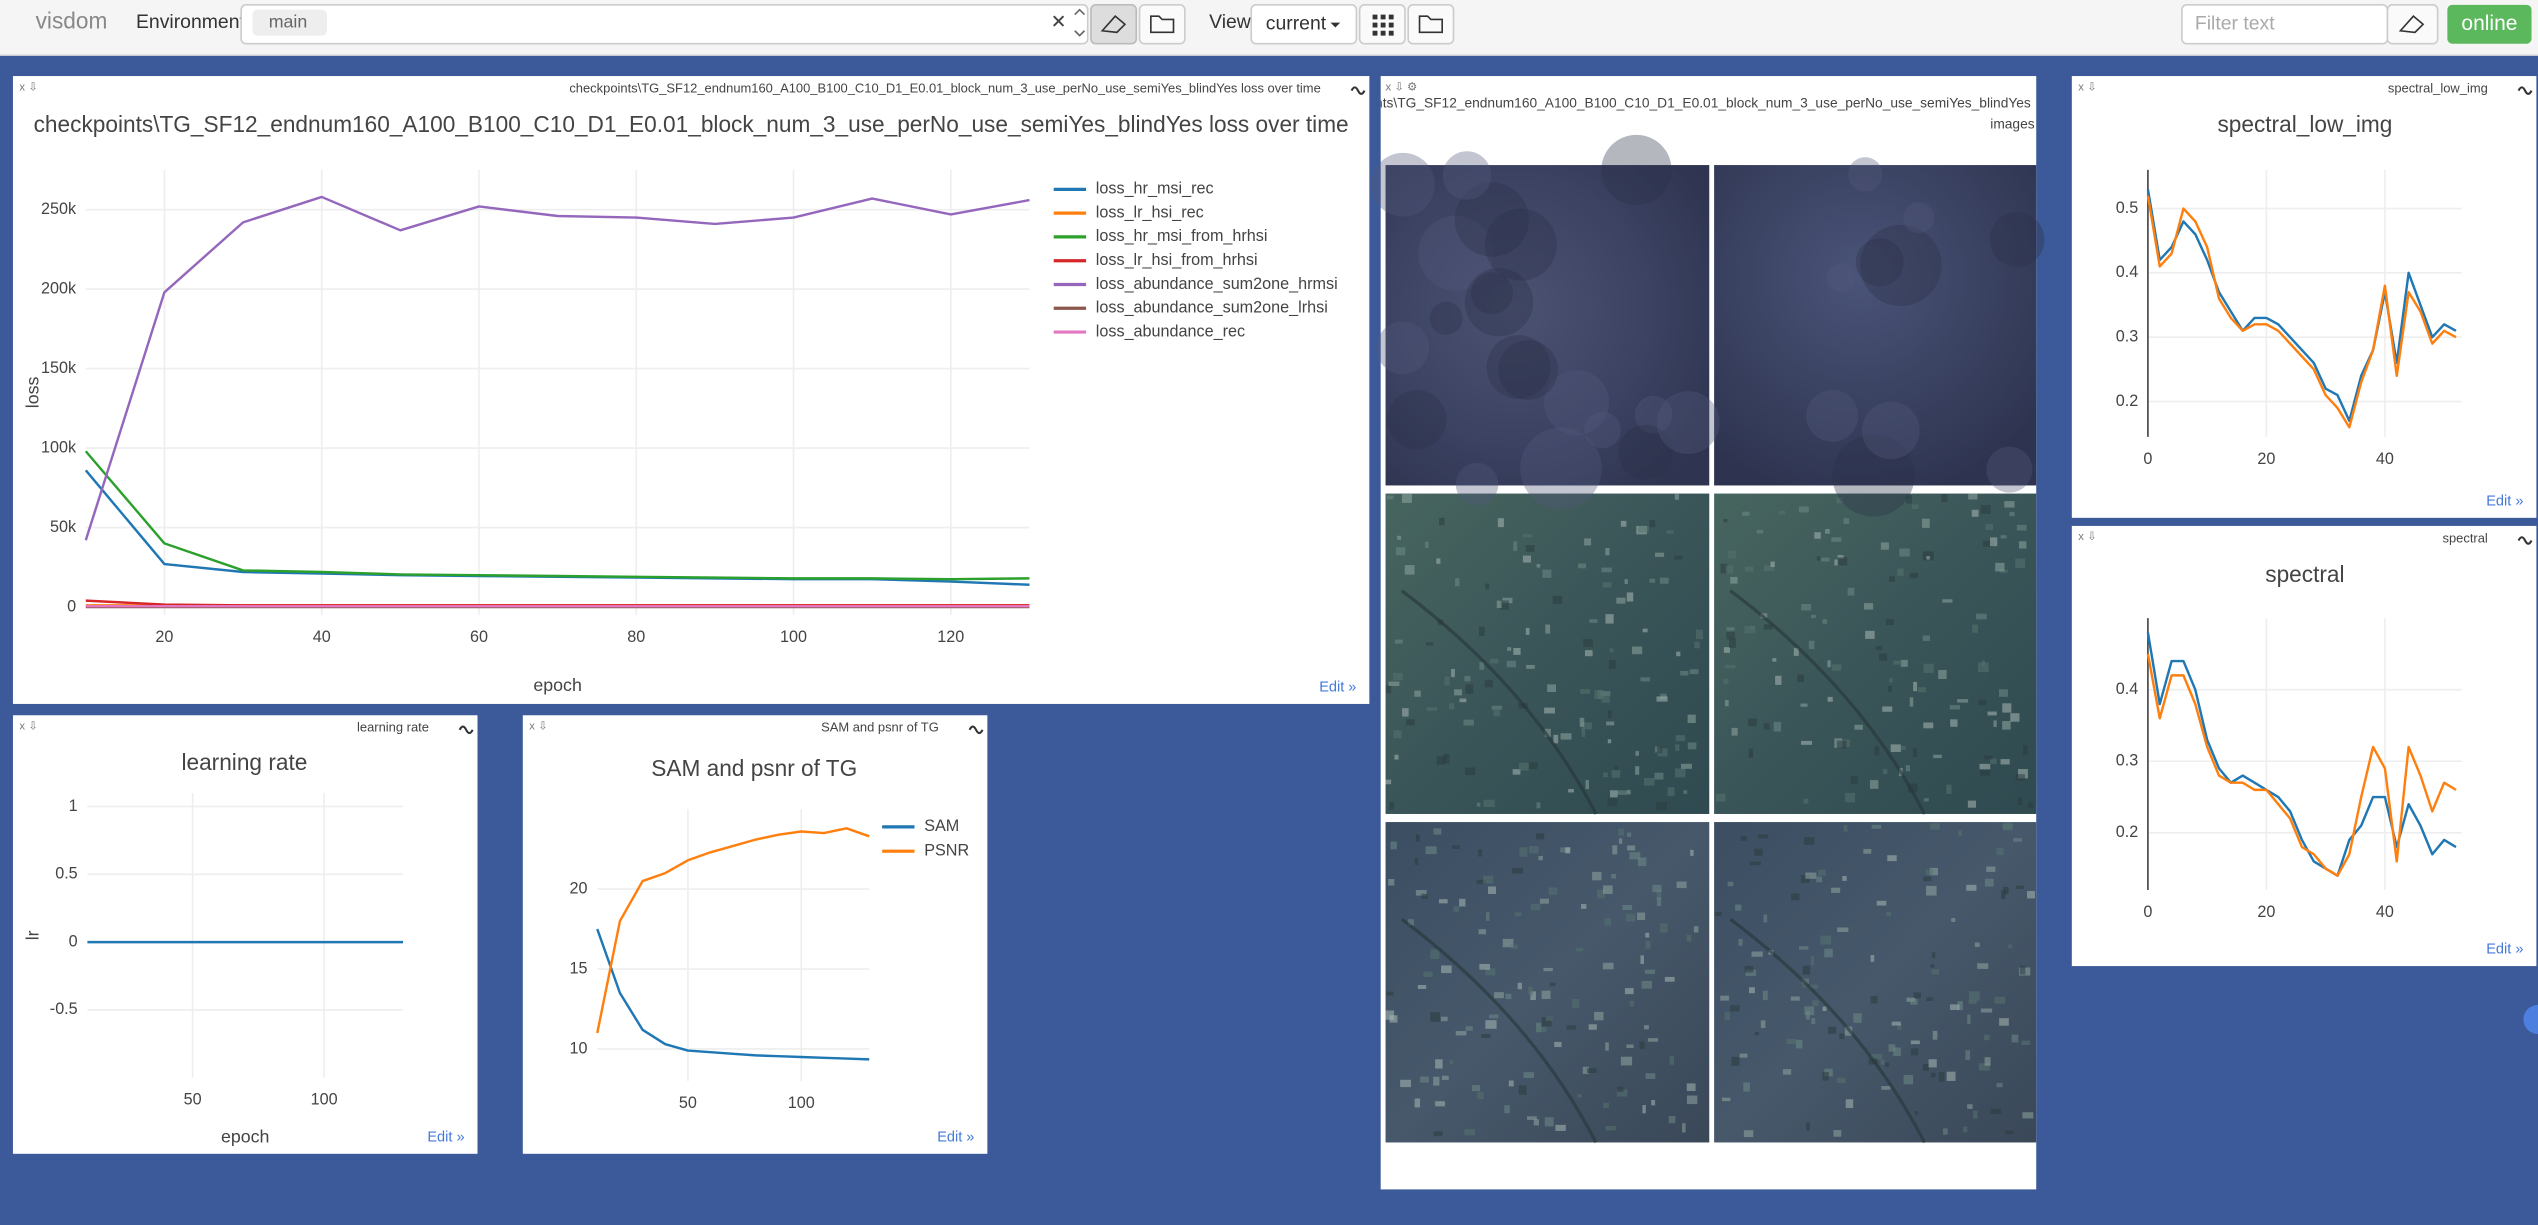 This screenshot has height=1225, width=2538. Describe the element at coordinates (2304, 746) in the screenshot. I see `chart-pane: x ⇩ spectral Edit » spectral 0 20 40 0.2 0.3 0.4` at that location.